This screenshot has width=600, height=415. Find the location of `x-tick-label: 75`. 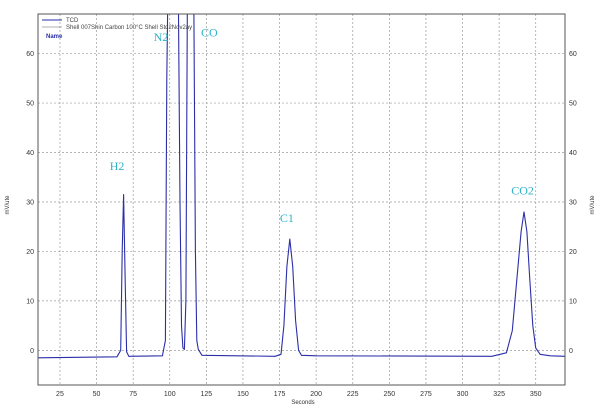

x-tick-label: 75 is located at coordinates (133, 394).